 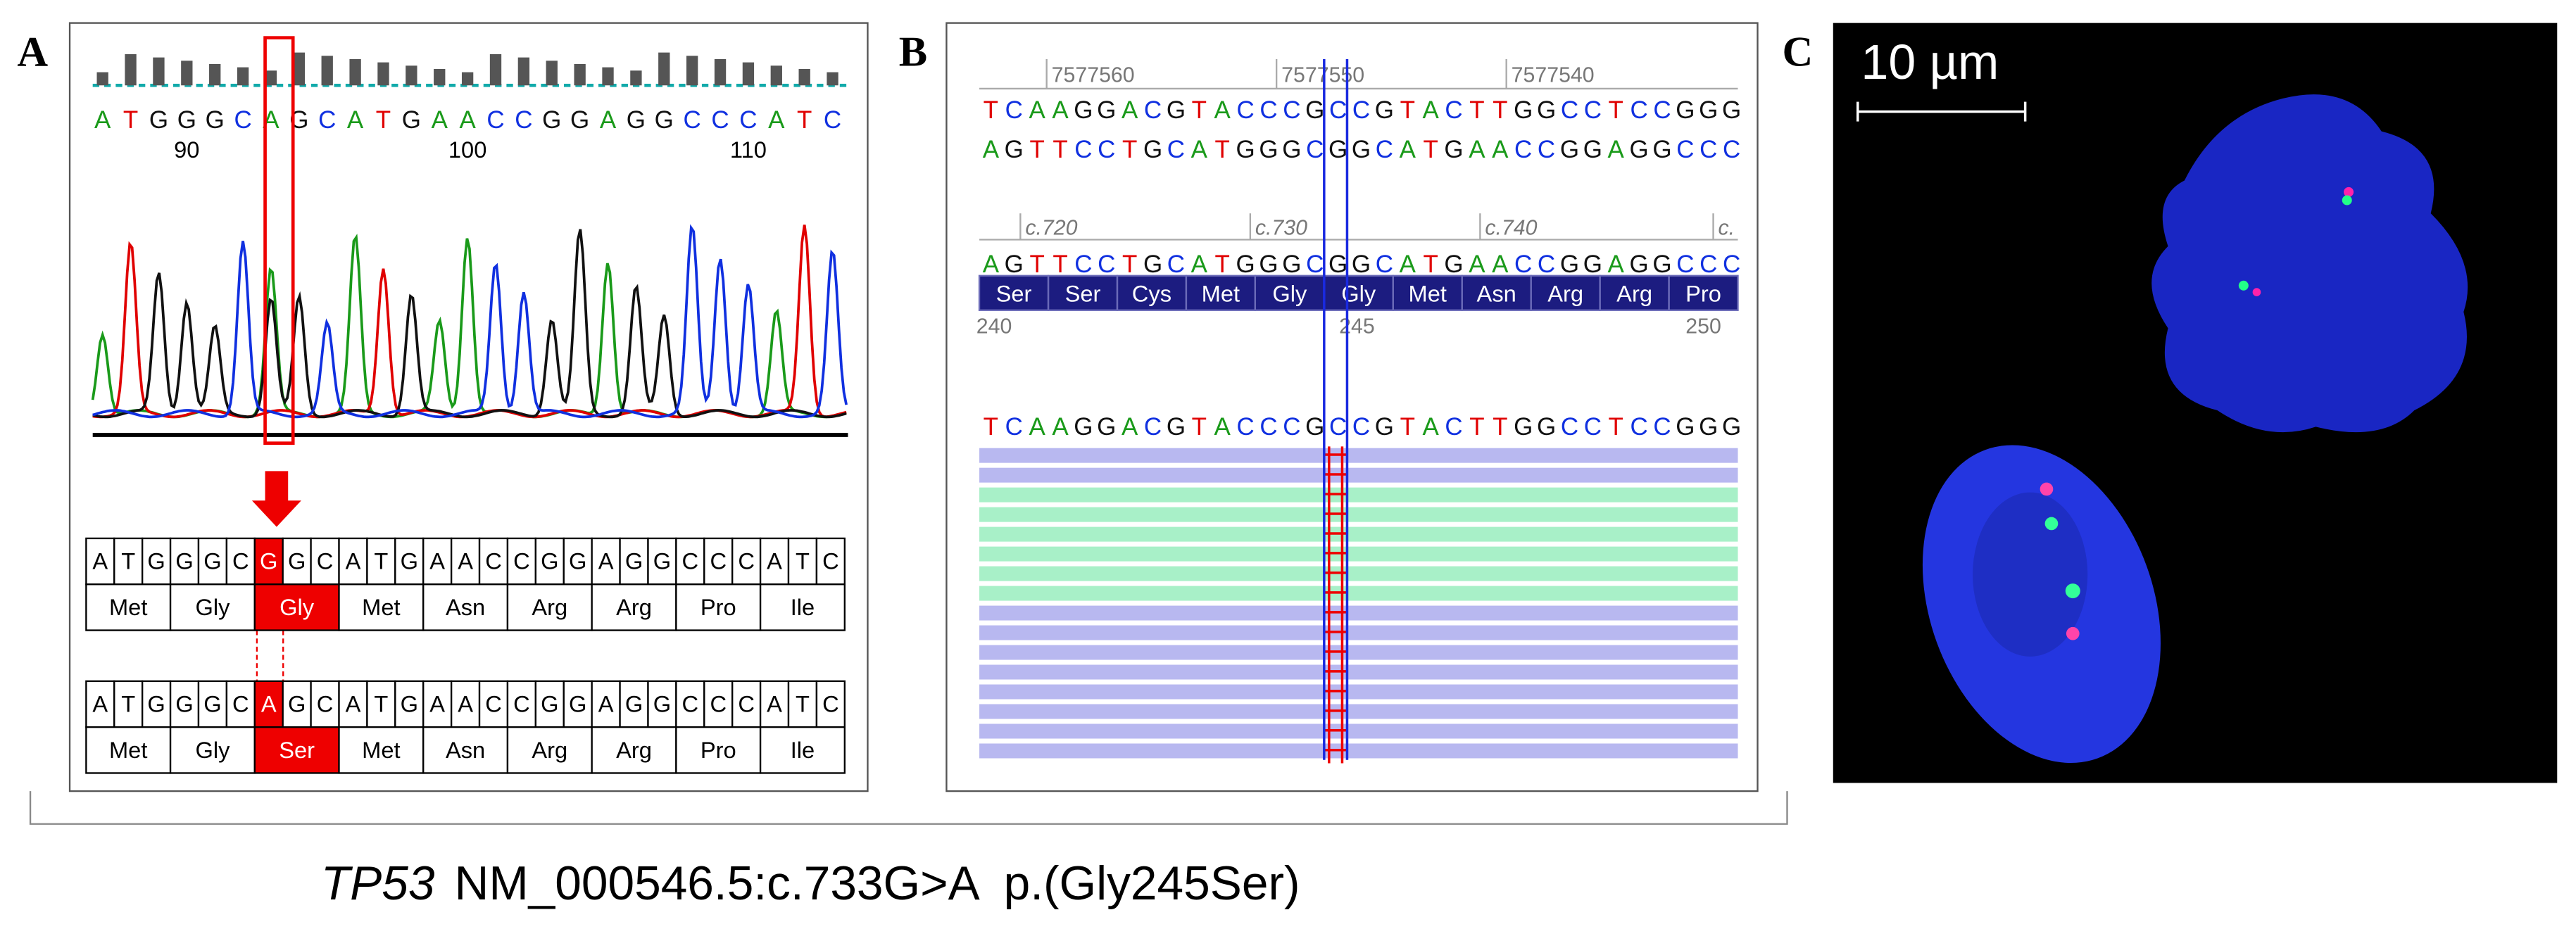 What do you see at coordinates (465, 750) in the screenshot?
I see `amino-acid: Asn` at bounding box center [465, 750].